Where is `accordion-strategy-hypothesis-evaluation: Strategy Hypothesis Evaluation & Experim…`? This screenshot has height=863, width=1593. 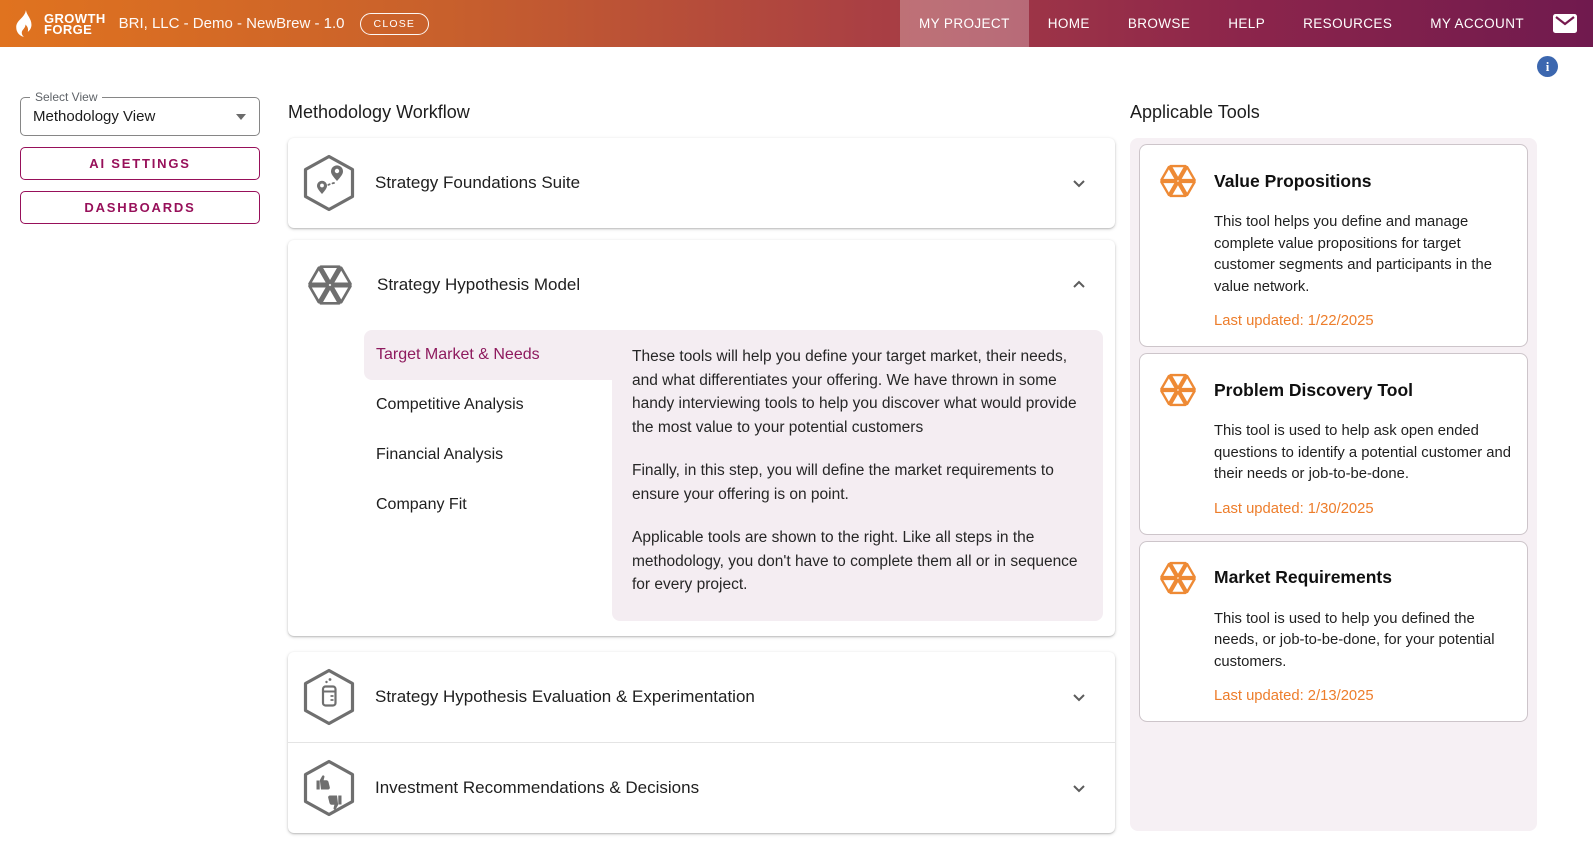 accordion-strategy-hypothesis-evaluation: Strategy Hypothesis Evaluation & Experim… is located at coordinates (701, 697).